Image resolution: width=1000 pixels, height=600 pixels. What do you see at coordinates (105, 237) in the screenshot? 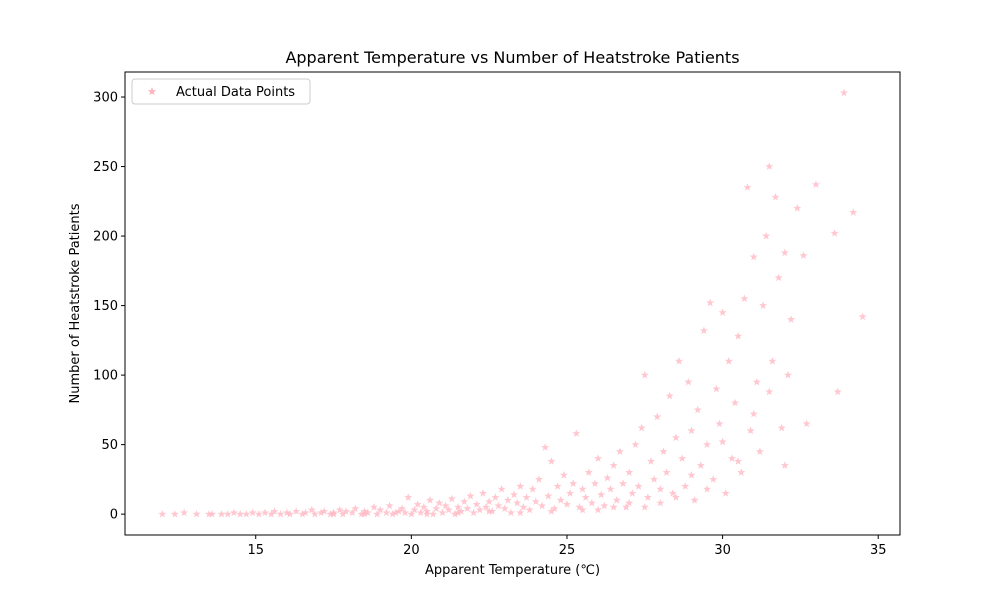
I see `y-tick-label: 200` at bounding box center [105, 237].